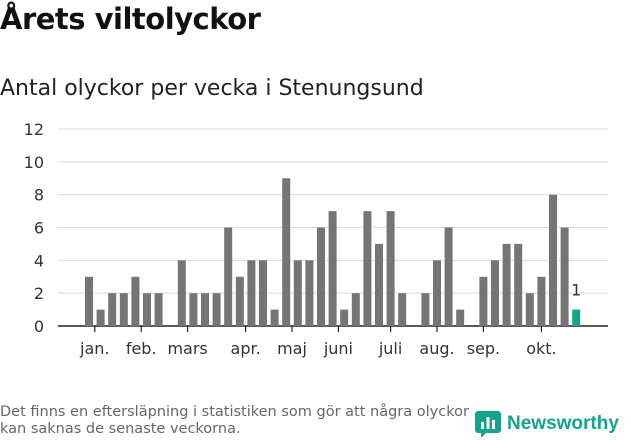  I want to click on y-tick-label-10: 10, so click(34, 162).